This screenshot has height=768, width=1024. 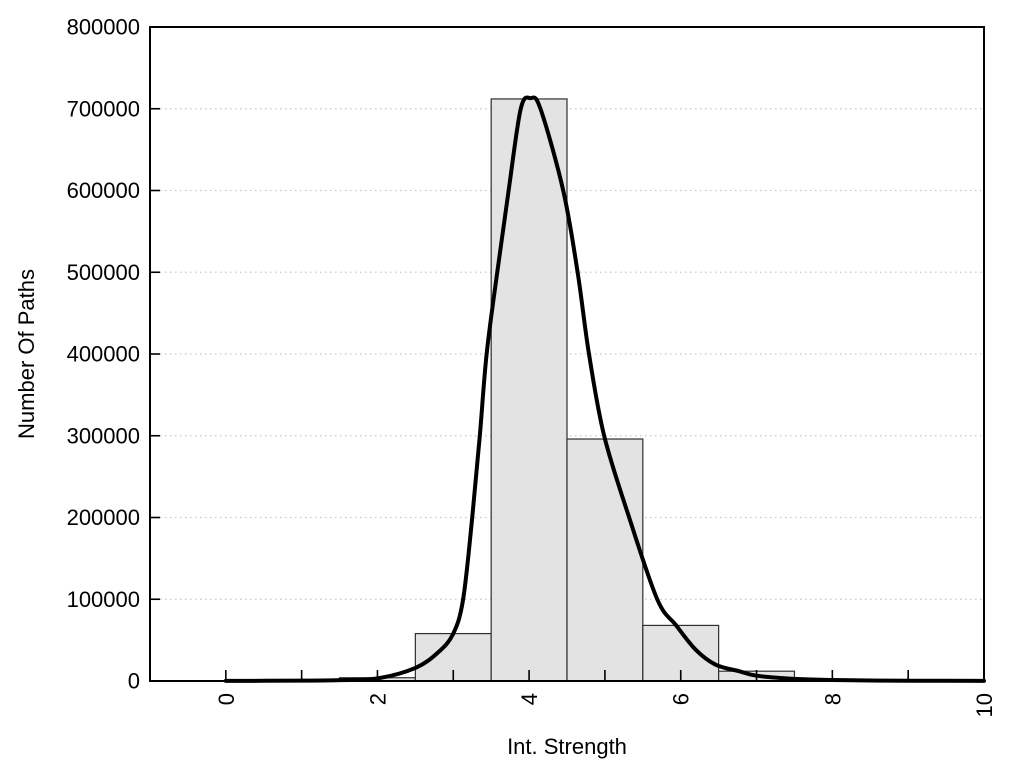 What do you see at coordinates (832, 699) in the screenshot?
I see `x-tick-label: 8` at bounding box center [832, 699].